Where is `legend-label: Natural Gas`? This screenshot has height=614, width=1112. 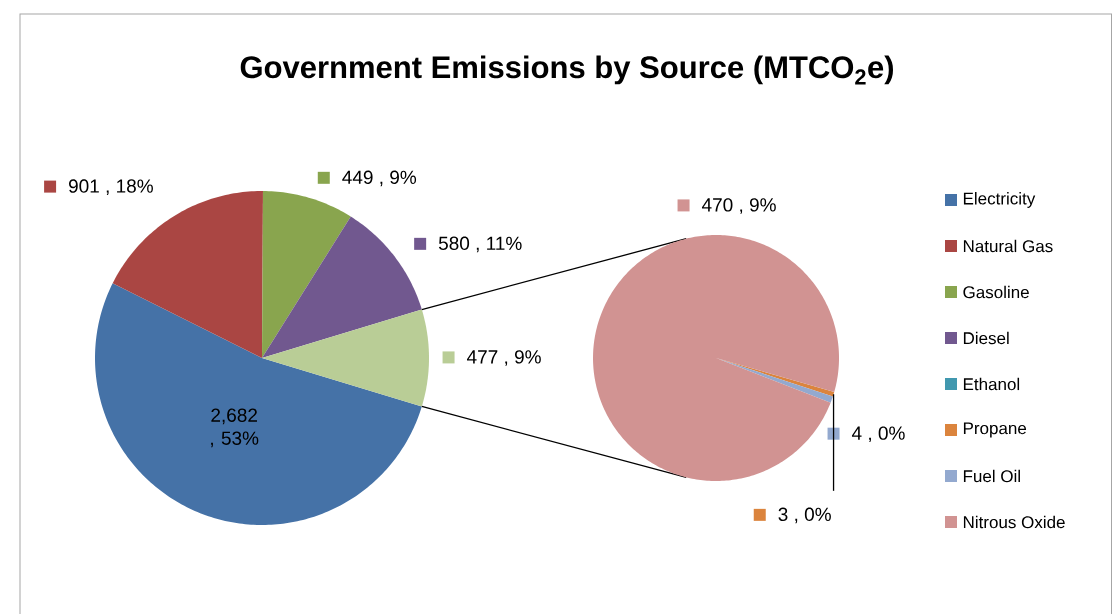 legend-label: Natural Gas is located at coordinates (1008, 246).